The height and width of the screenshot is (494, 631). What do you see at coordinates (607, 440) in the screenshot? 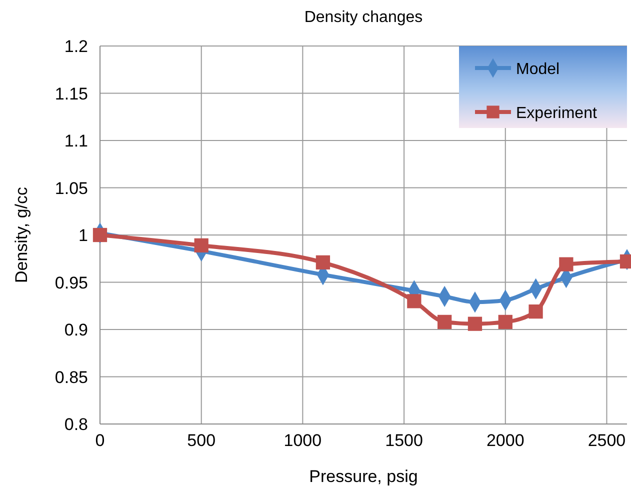
I see `x-tick-label: 2500` at bounding box center [607, 440].